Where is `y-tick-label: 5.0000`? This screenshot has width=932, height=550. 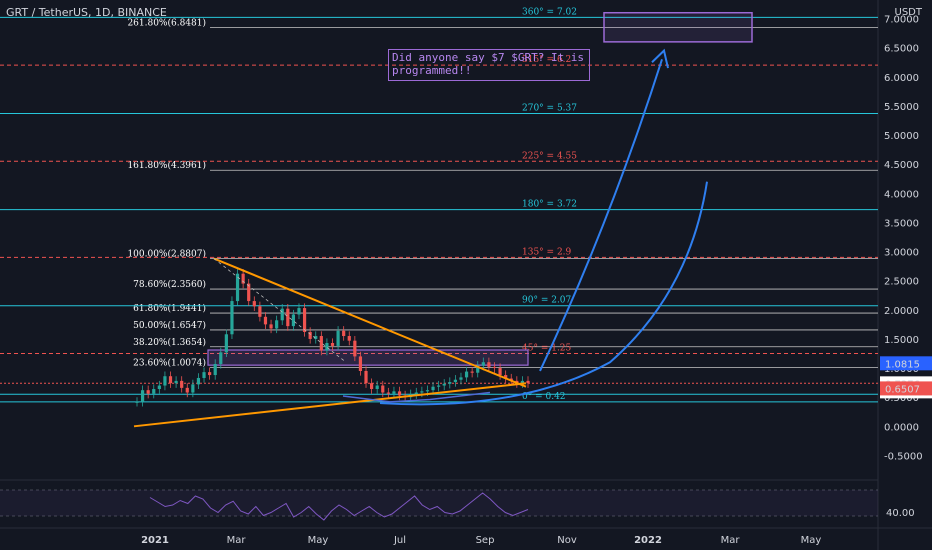 y-tick-label: 5.0000 is located at coordinates (901, 136).